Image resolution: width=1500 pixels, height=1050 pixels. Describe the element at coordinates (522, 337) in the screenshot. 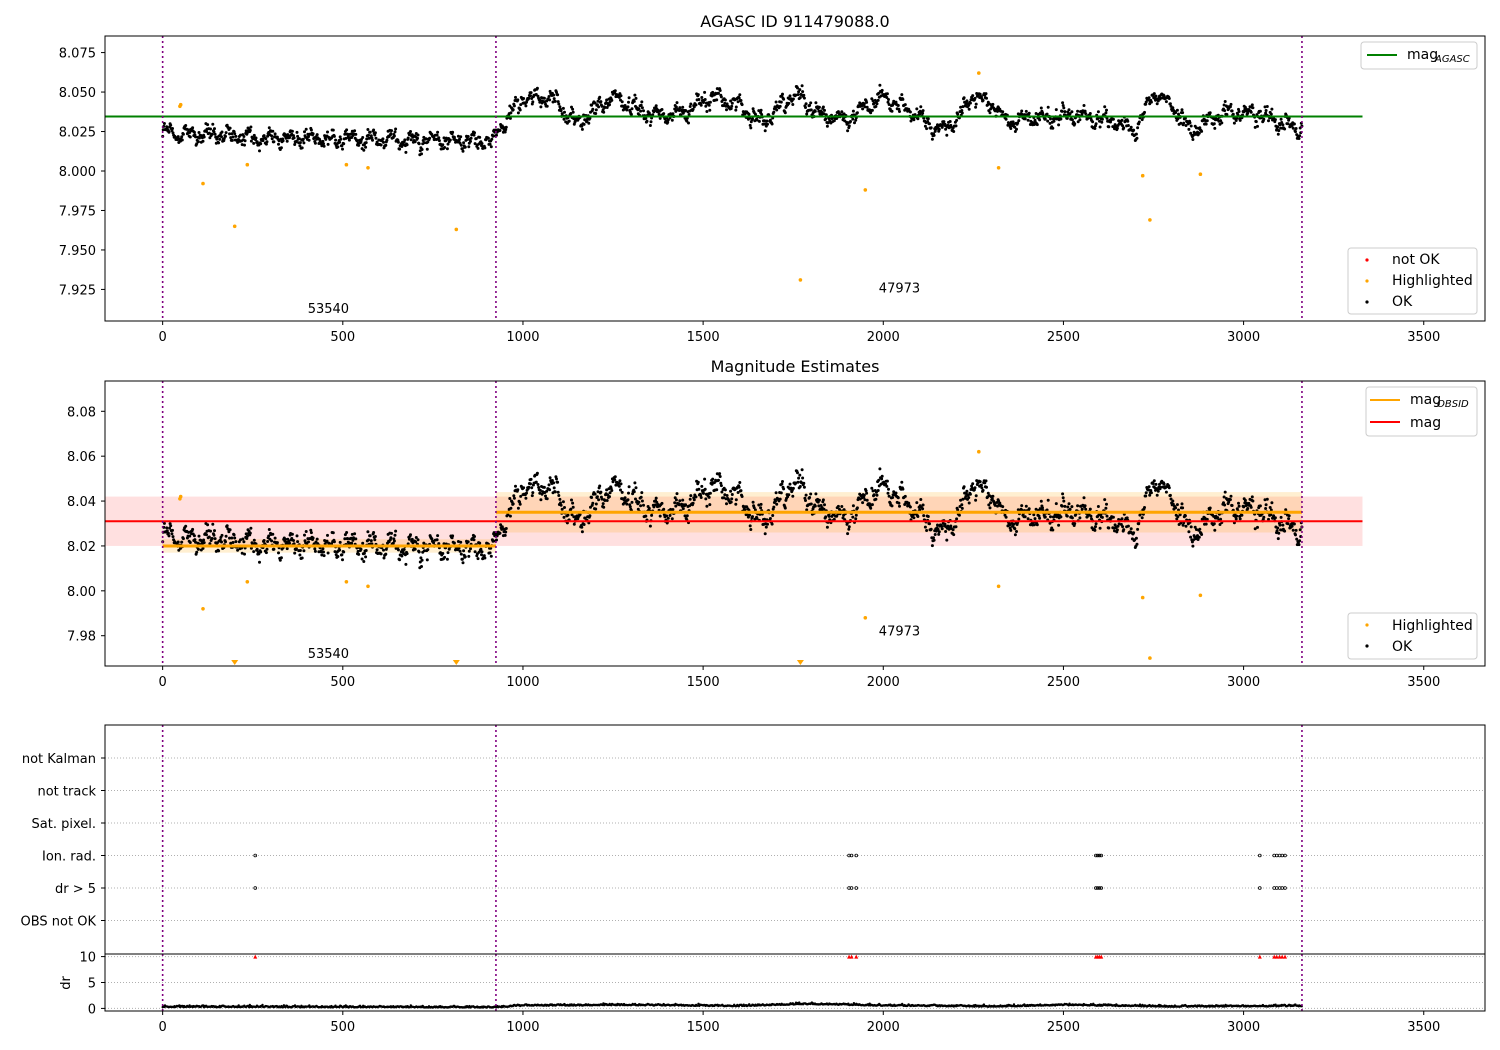

I see `x-tick-label: 1000` at that location.